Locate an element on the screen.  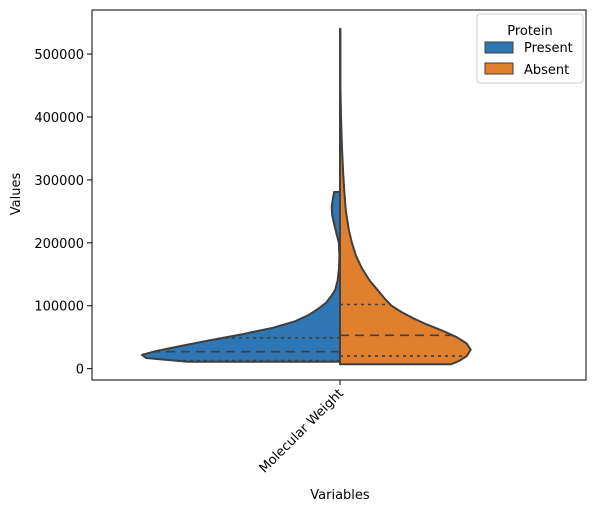
y-tick-label: 200000 is located at coordinates (59, 244).